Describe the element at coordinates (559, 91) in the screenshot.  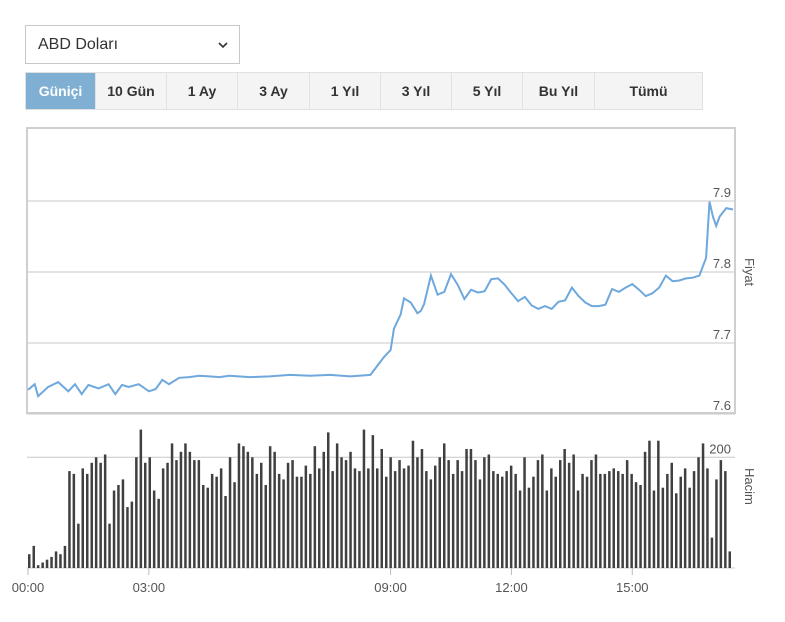
I see `tab-this-year: Bu Yıl` at that location.